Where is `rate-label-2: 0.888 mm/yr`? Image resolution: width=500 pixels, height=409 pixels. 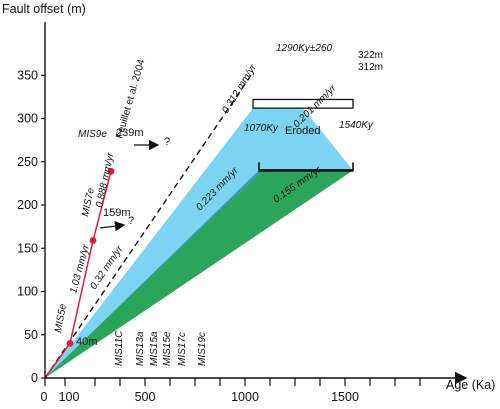 rate-label-2: 0.888 mm/yr is located at coordinates (105, 179).